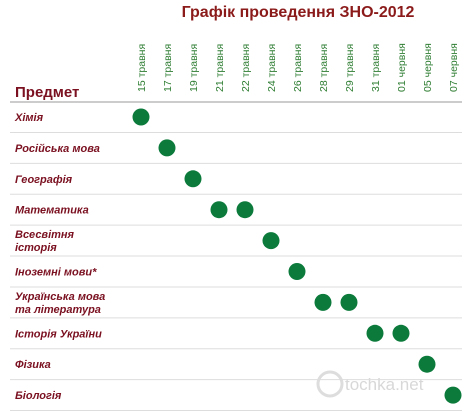 The image size is (469, 413). I want to click on subject-label: Фізика, so click(33, 365).